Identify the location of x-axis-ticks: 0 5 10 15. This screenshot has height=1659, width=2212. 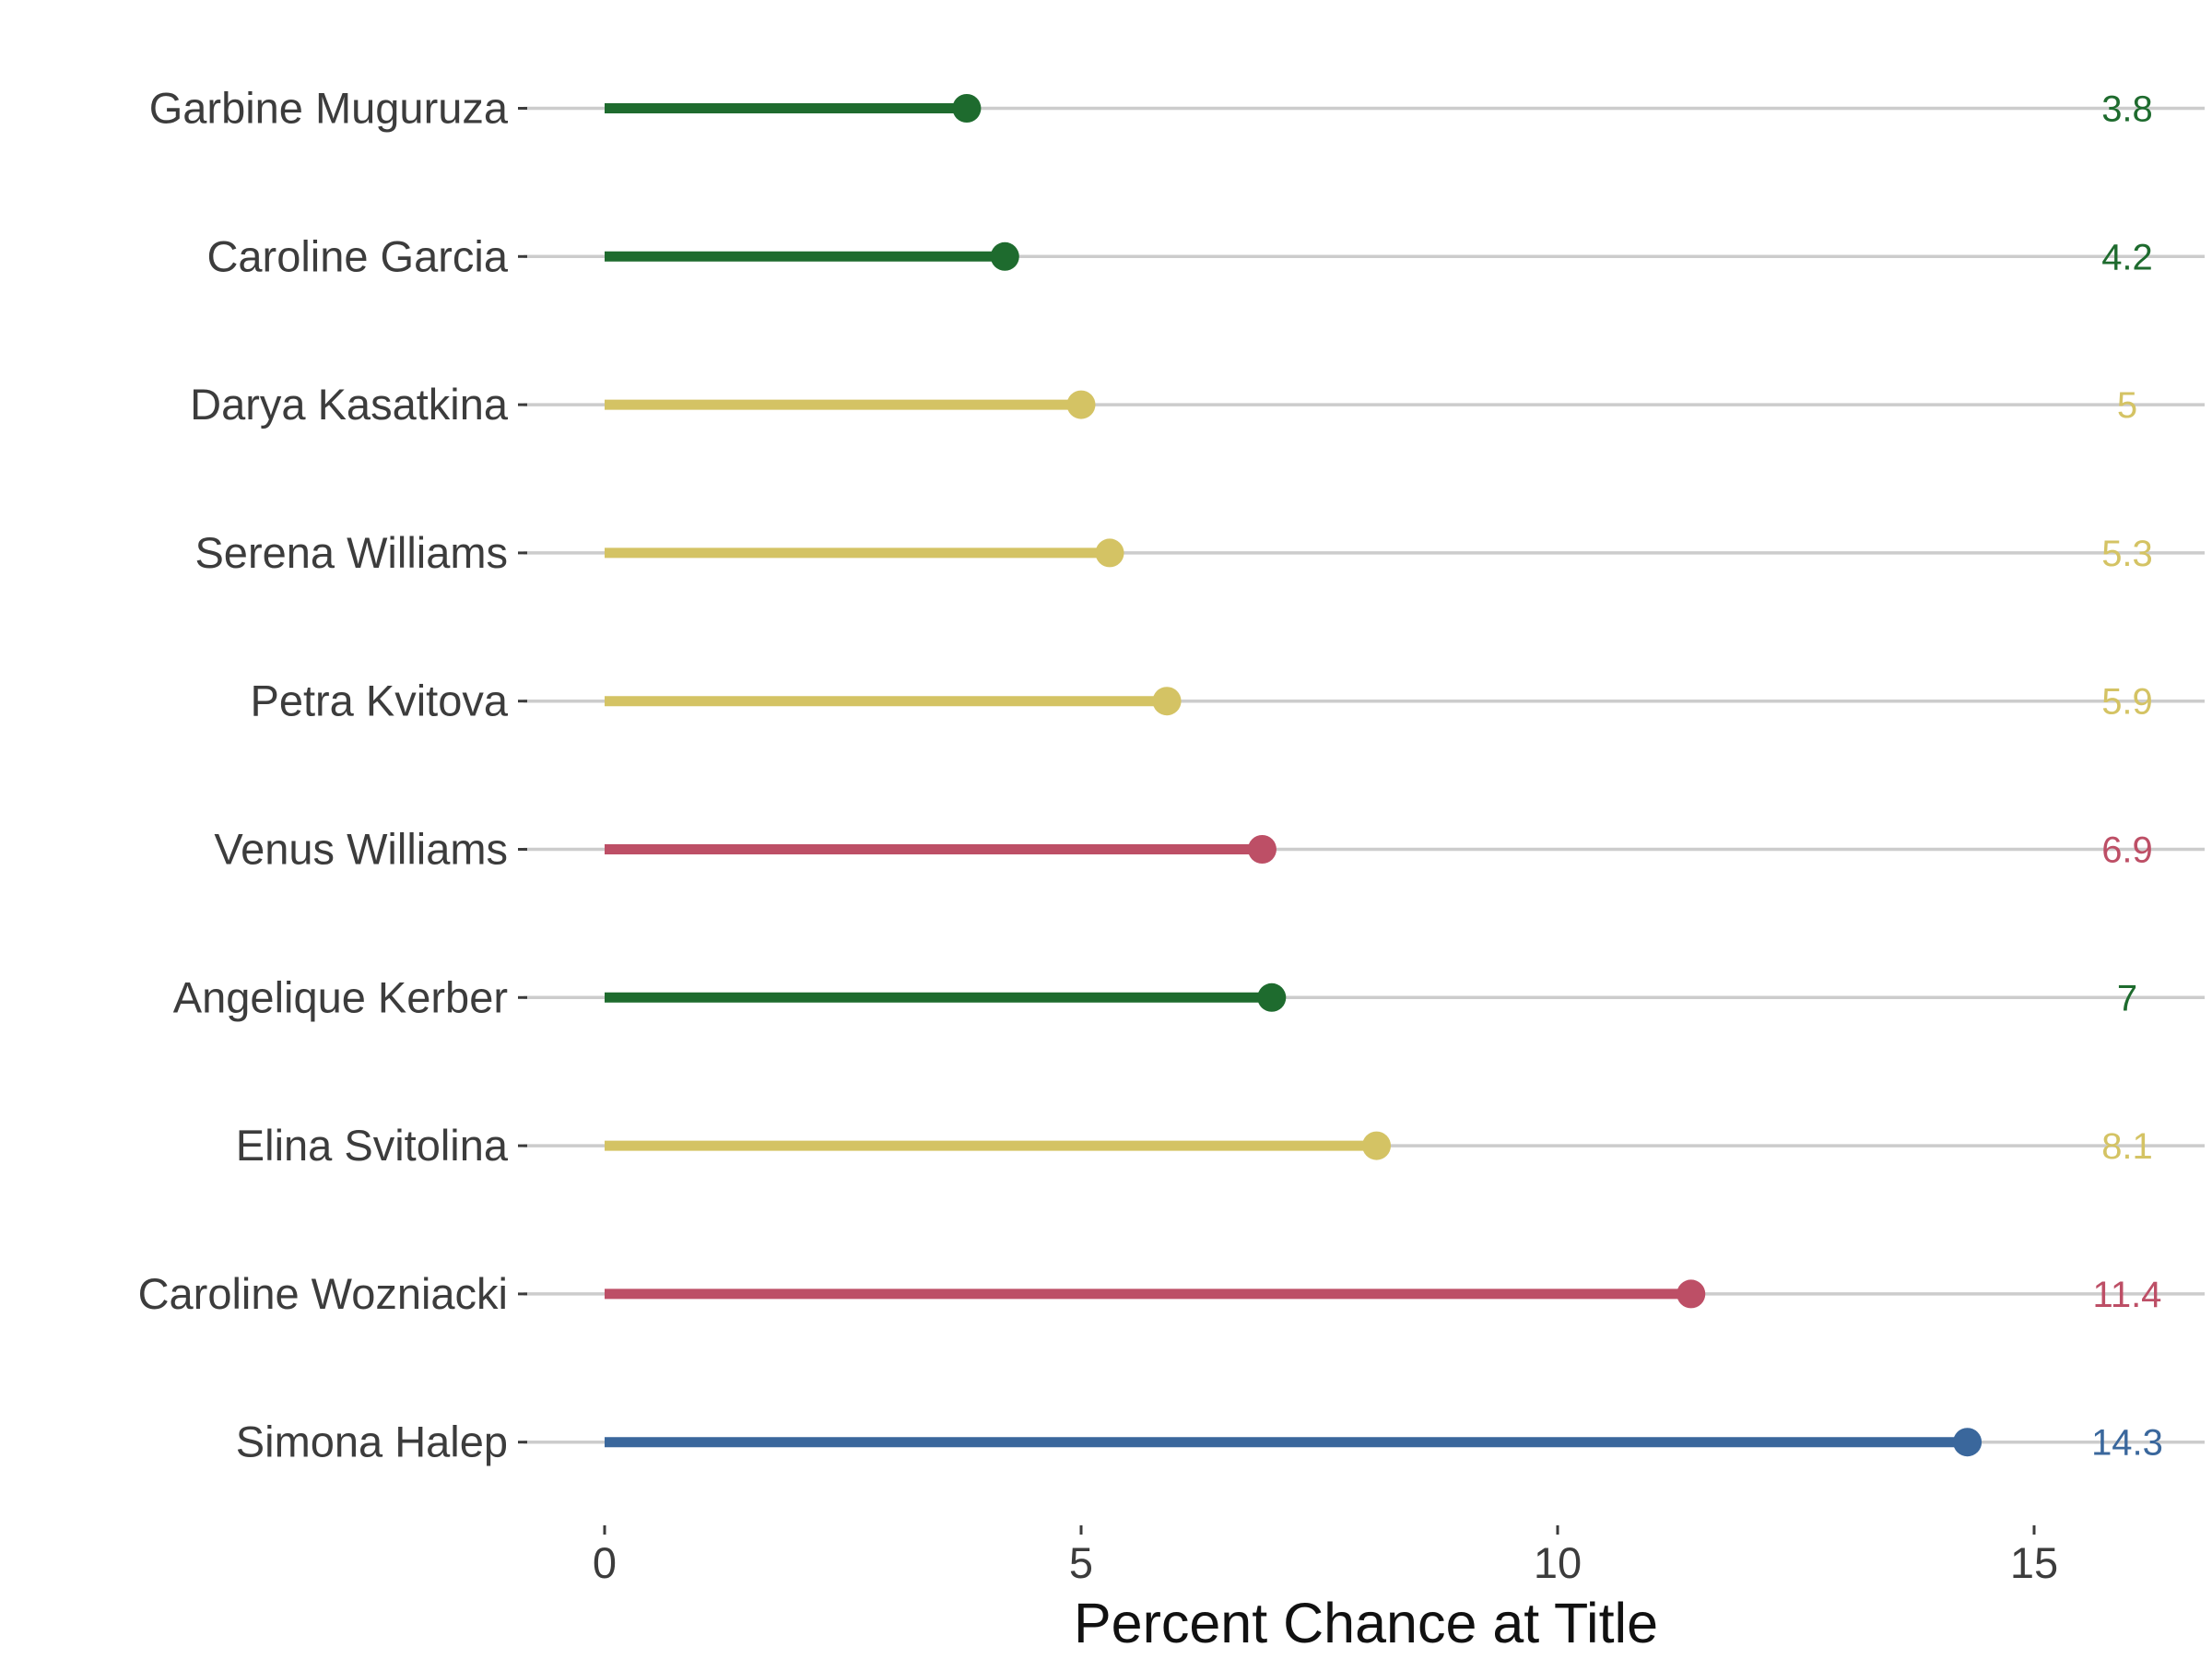
(1325, 1556).